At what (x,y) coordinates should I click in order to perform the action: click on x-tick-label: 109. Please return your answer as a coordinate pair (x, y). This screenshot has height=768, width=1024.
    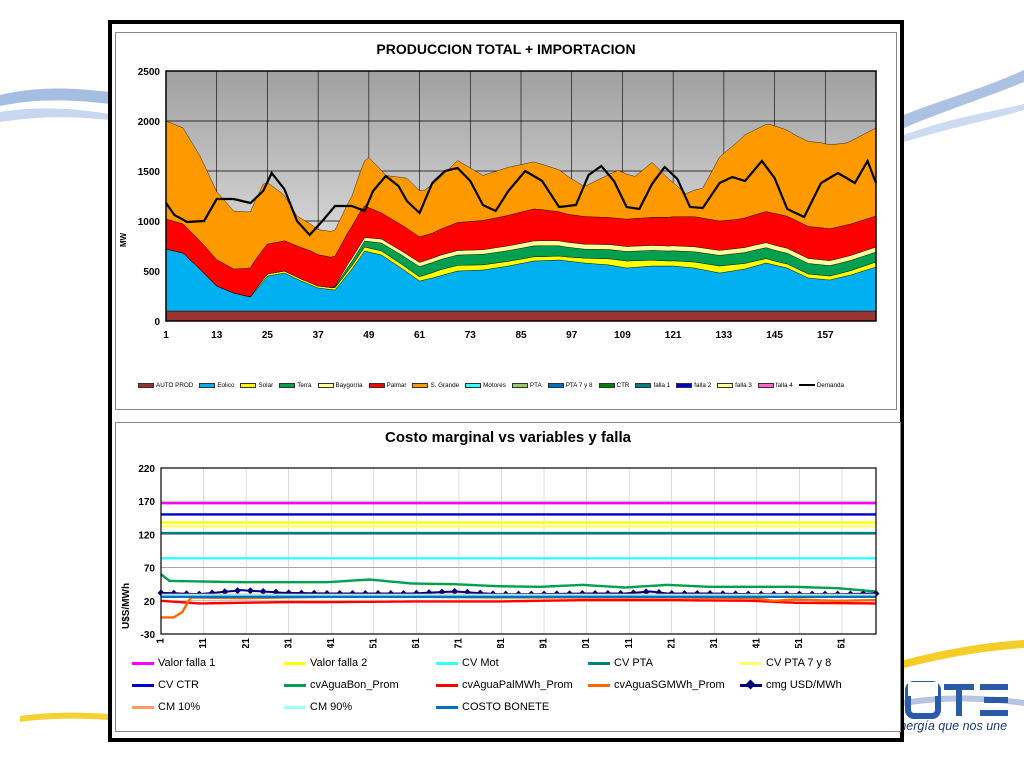
    Looking at the image, I should click on (622, 335).